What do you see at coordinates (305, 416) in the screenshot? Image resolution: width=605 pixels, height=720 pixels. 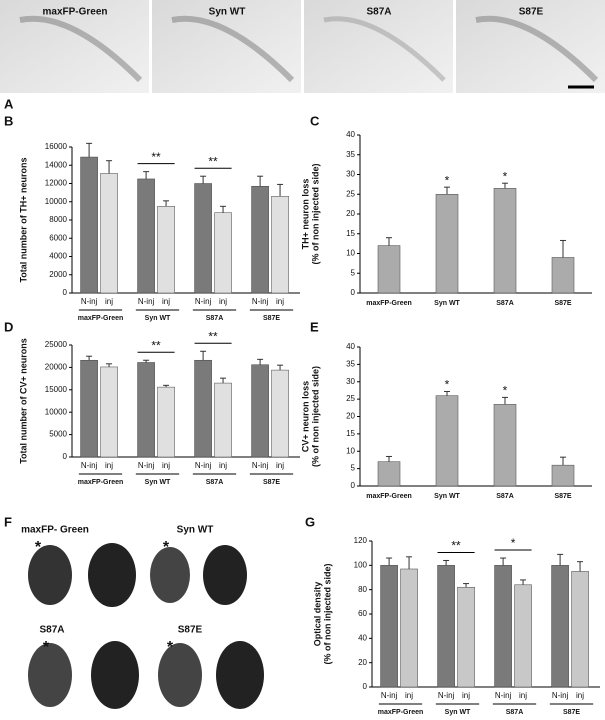 I see `y-axis-label: CV+ neuron loss` at bounding box center [305, 416].